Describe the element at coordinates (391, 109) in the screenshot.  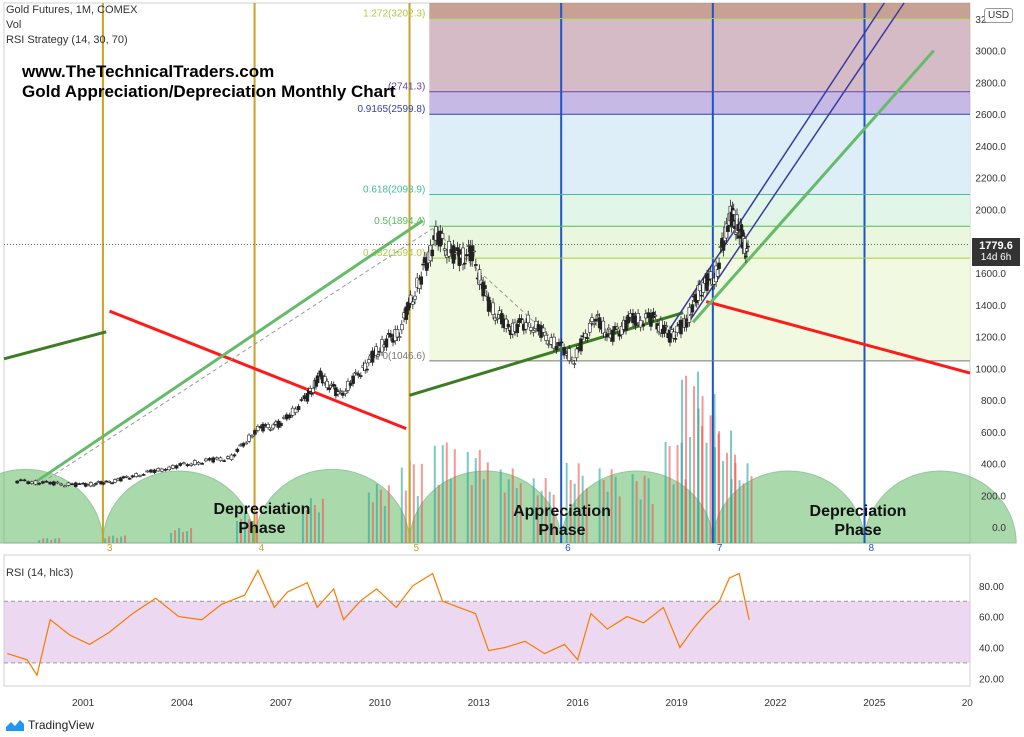
I see `fib-level-label: 0.9165(2599.8)` at that location.